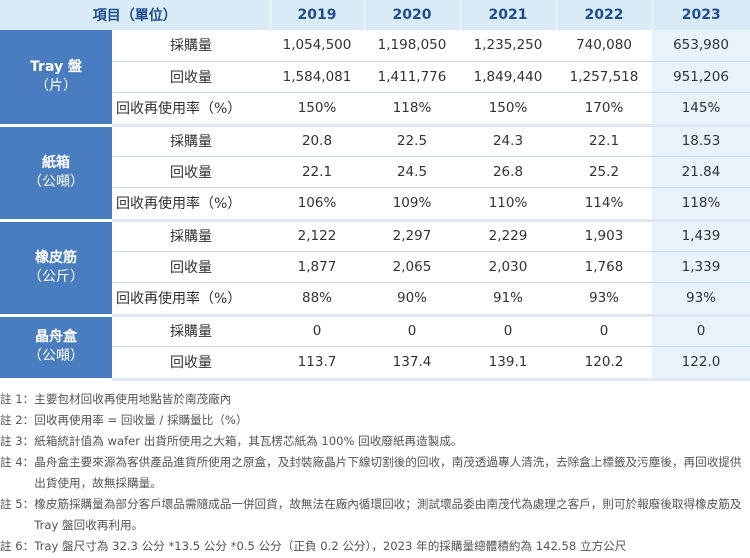 This screenshot has width=750, height=558. What do you see at coordinates (141, 419) in the screenshot?
I see `footnote-text: 回收再使用率 = 回收量 / 採購量比（%）` at bounding box center [141, 419].